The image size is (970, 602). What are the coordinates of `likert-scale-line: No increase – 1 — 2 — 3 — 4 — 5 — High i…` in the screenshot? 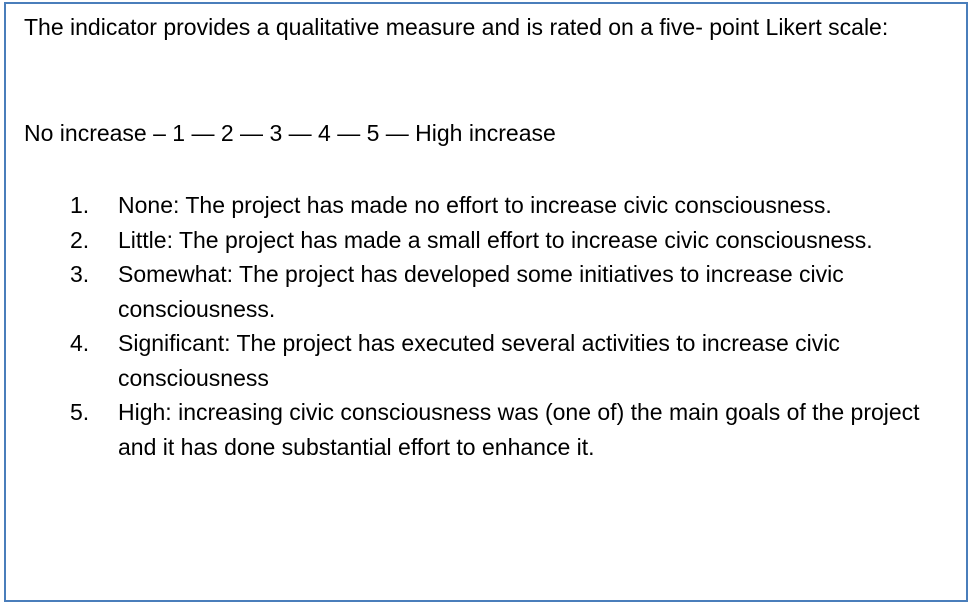 It's located at (290, 133).